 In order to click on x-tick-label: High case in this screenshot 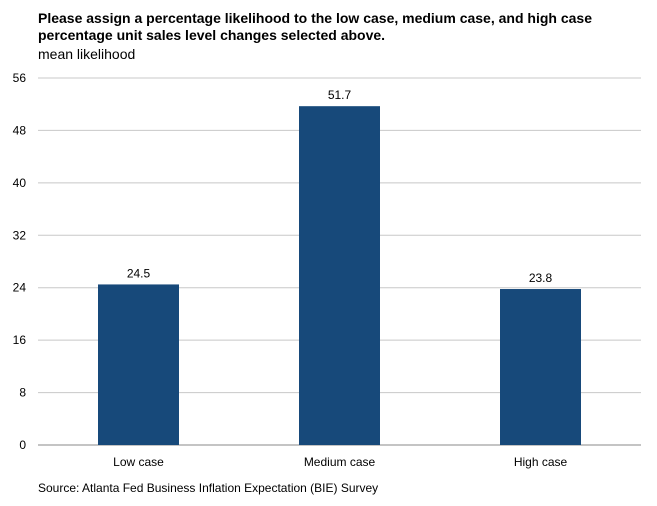, I will do `click(541, 462)`.